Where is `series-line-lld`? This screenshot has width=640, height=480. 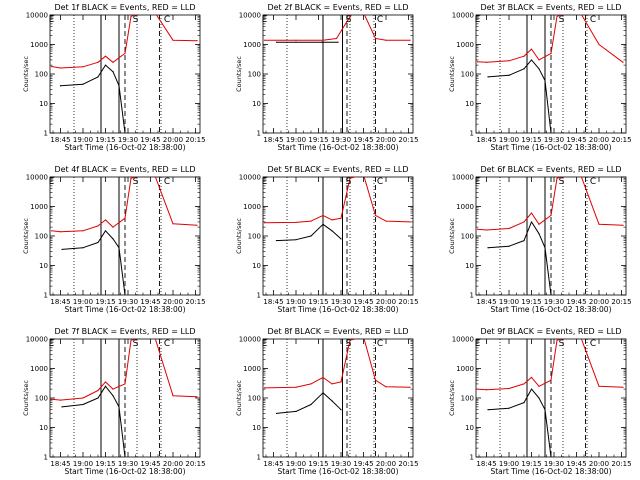 series-line-lld is located at coordinates (337, 364).